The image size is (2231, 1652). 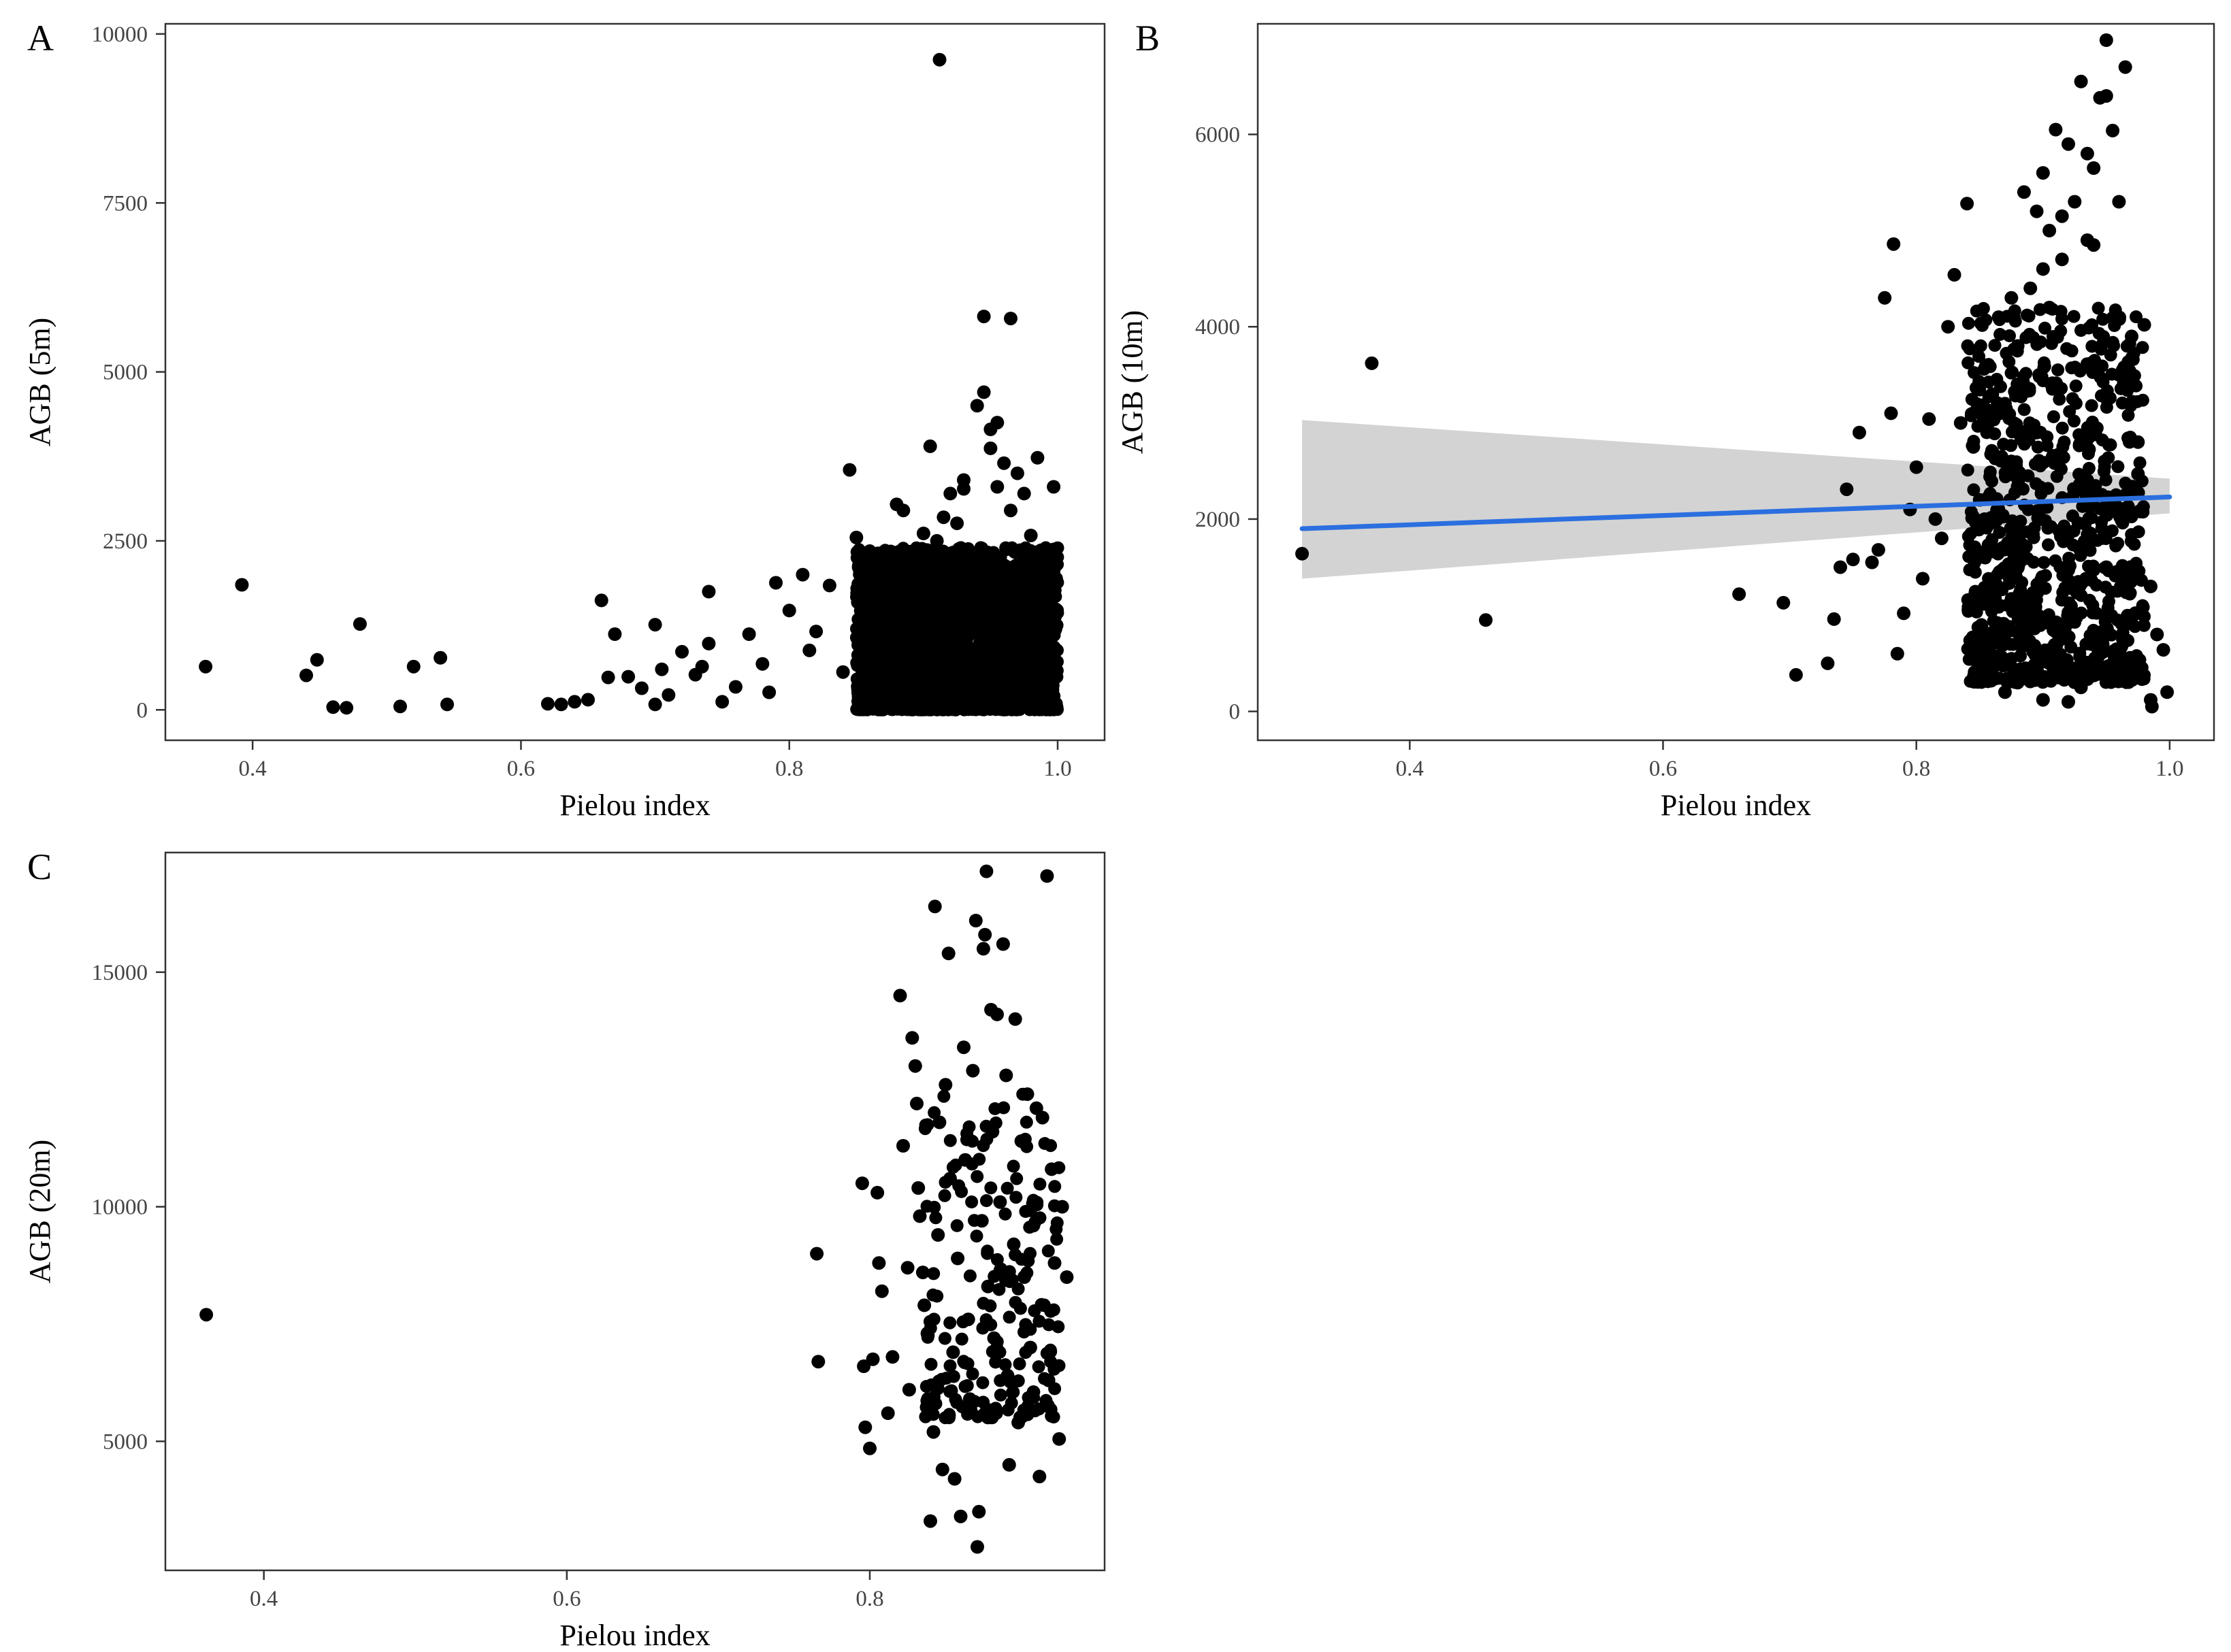 What do you see at coordinates (1132, 382) in the screenshot?
I see `panel-b-y-axis-title: AGB (10m)` at bounding box center [1132, 382].